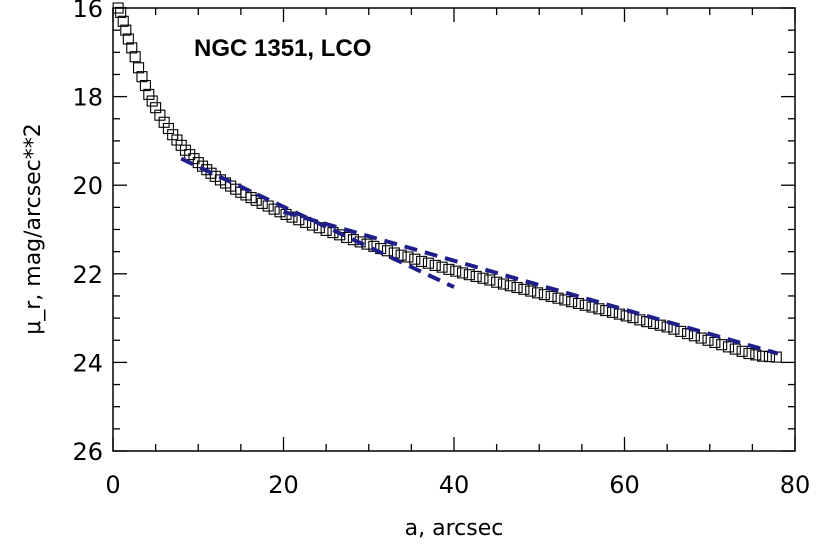 Image resolution: width=819 pixels, height=545 pixels. Describe the element at coordinates (87, 11) in the screenshot. I see `y-tick-label: 16` at that location.